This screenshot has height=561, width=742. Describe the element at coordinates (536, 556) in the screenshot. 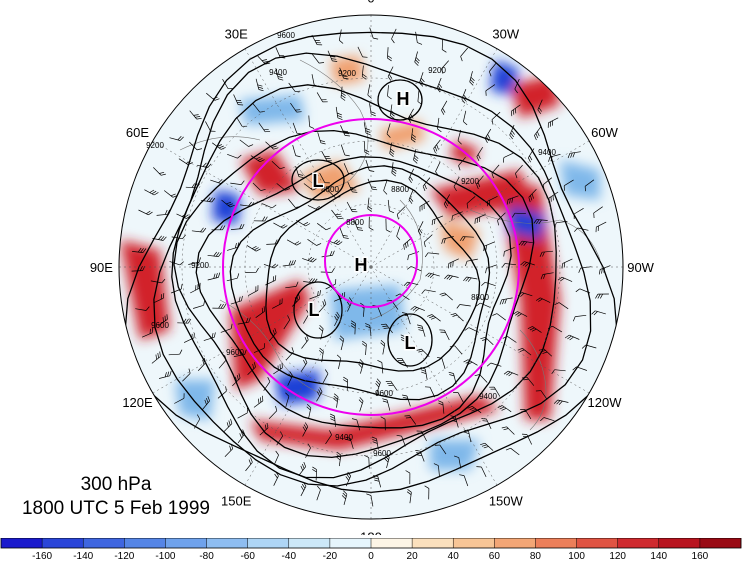

I see `colorbar-tick-label: 80` at that location.